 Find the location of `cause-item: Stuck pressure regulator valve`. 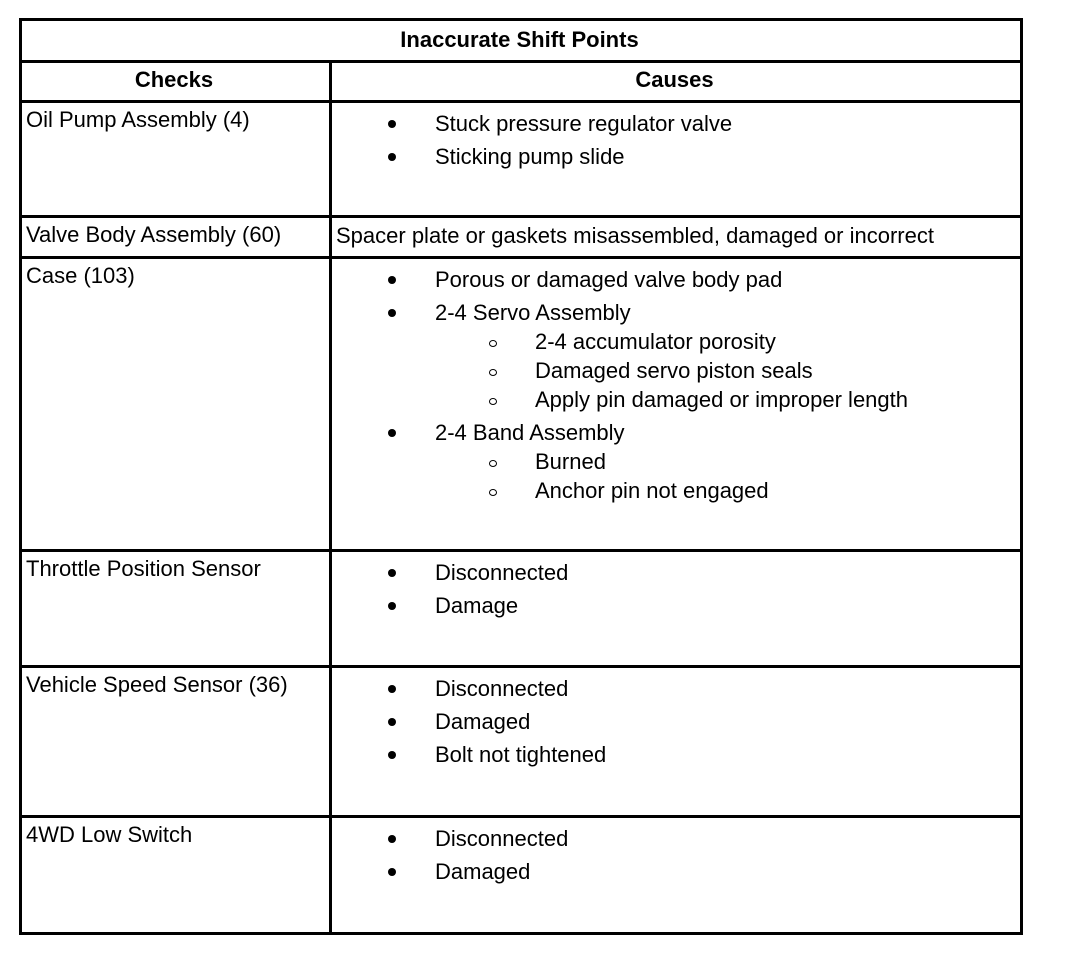

cause-item: Stuck pressure regulator valve is located at coordinates (584, 123).